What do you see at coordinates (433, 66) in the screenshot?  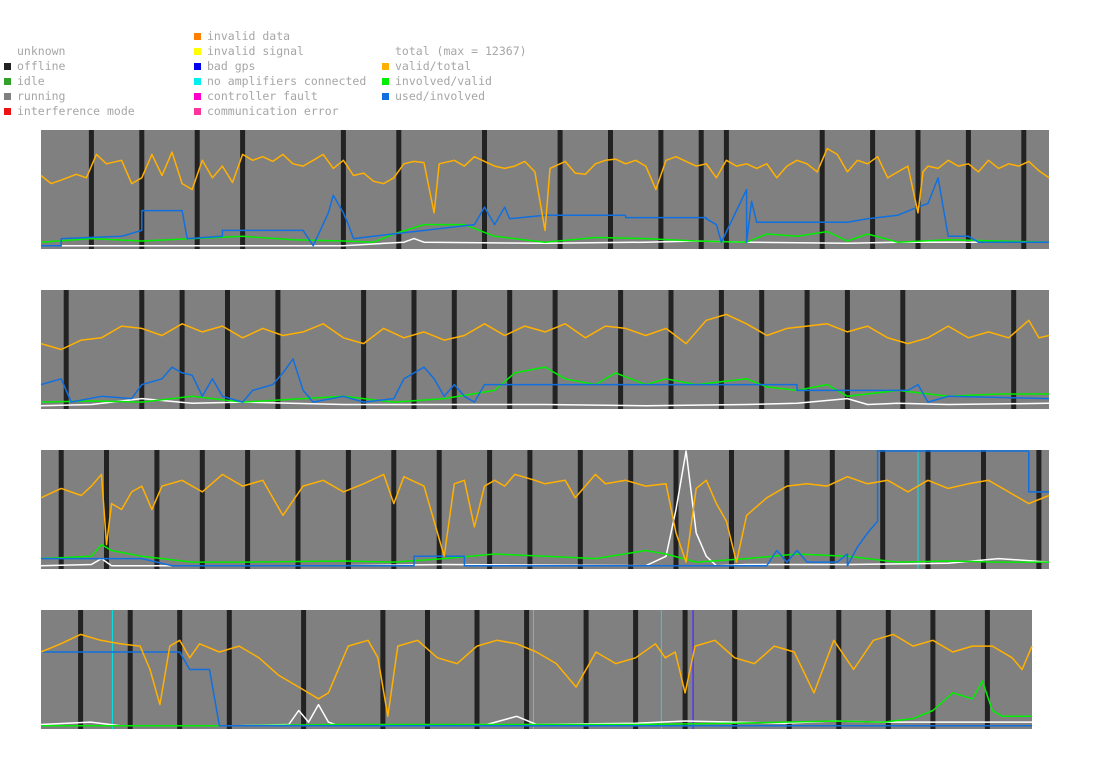 I see `legend-label: valid/total` at bounding box center [433, 66].